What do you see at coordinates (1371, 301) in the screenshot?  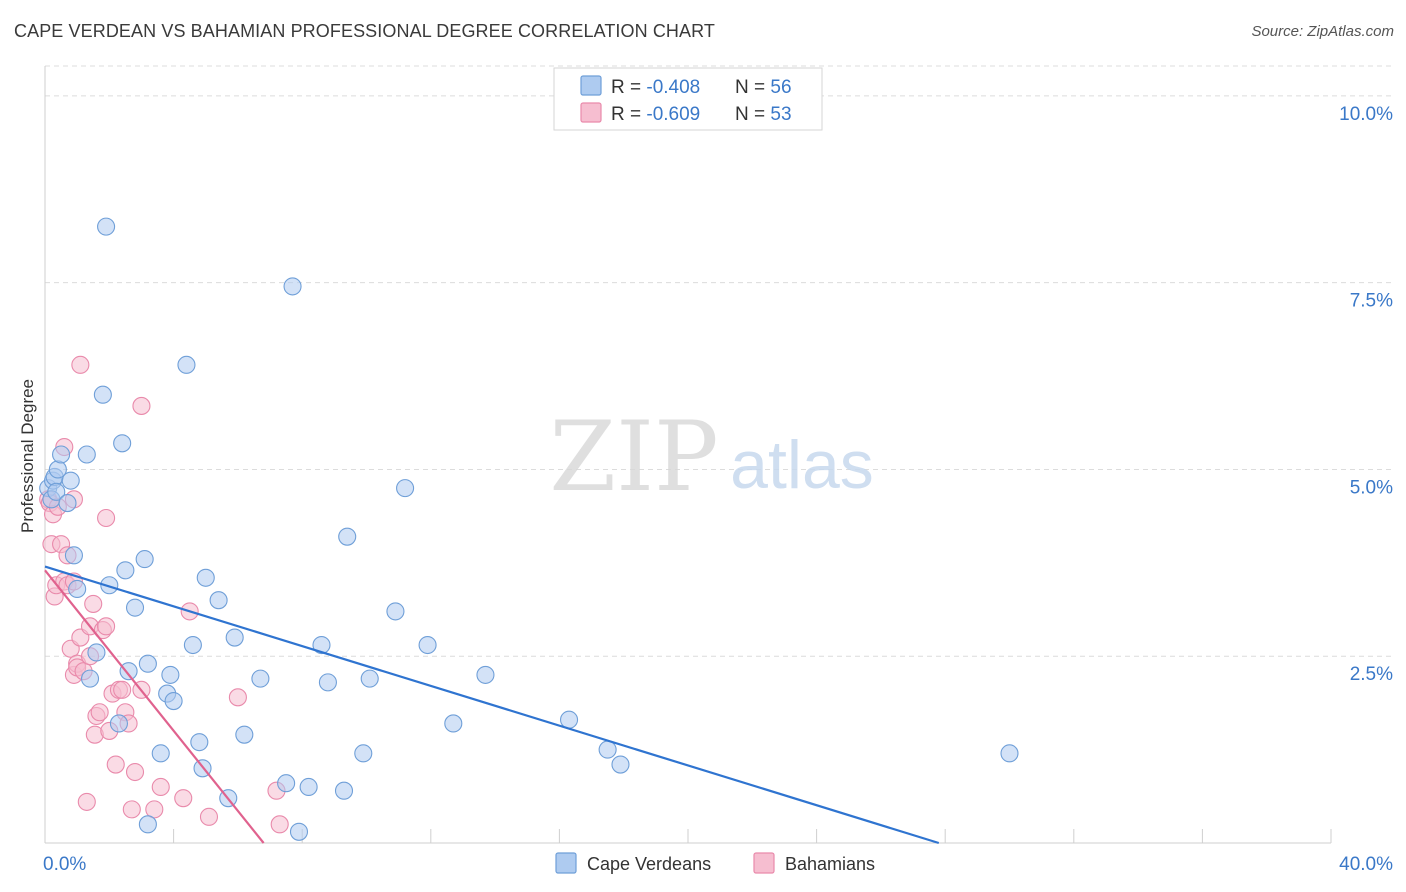 I see `y-tick-label-2: 7.5%` at bounding box center [1371, 301].